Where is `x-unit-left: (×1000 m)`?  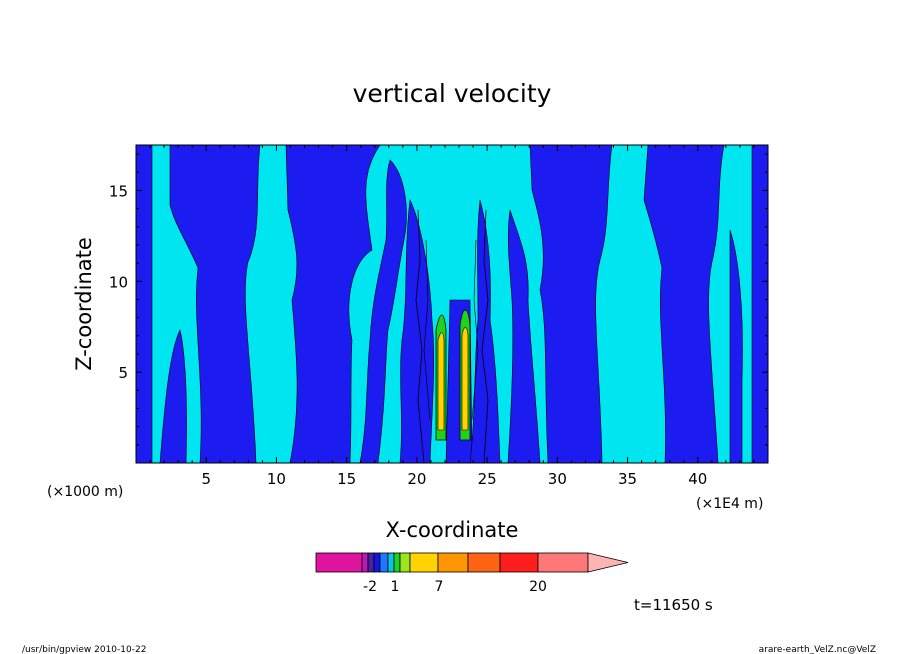
x-unit-left: (×1000 m) is located at coordinates (85, 492).